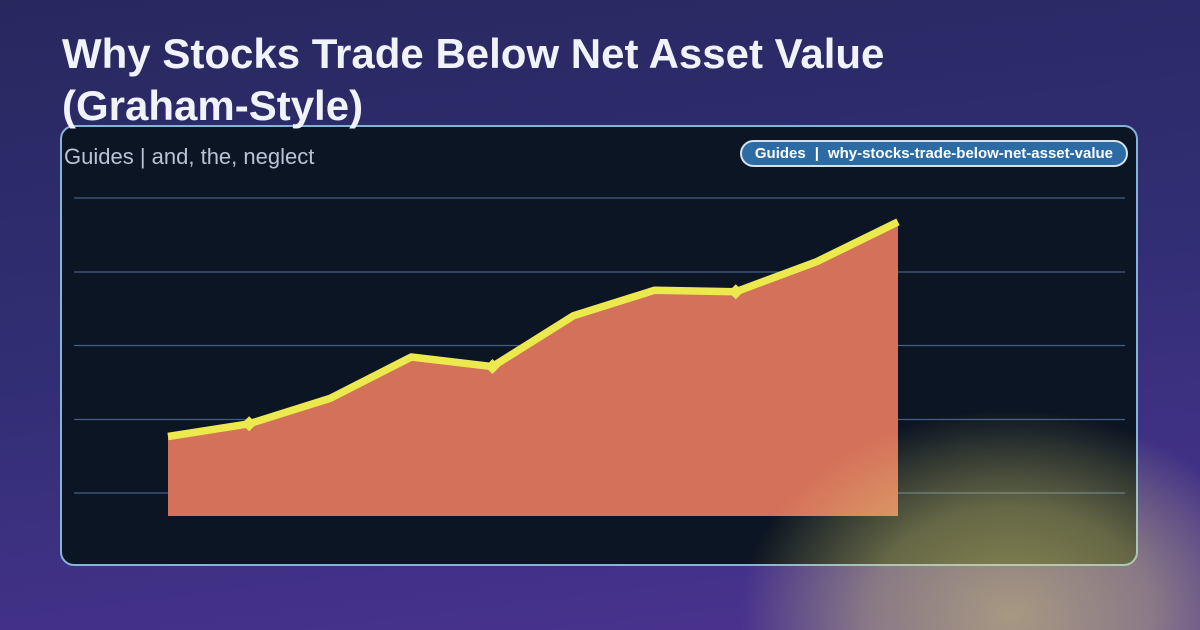 This screenshot has width=1200, height=630. I want to click on badge-category: Guides, so click(780, 153).